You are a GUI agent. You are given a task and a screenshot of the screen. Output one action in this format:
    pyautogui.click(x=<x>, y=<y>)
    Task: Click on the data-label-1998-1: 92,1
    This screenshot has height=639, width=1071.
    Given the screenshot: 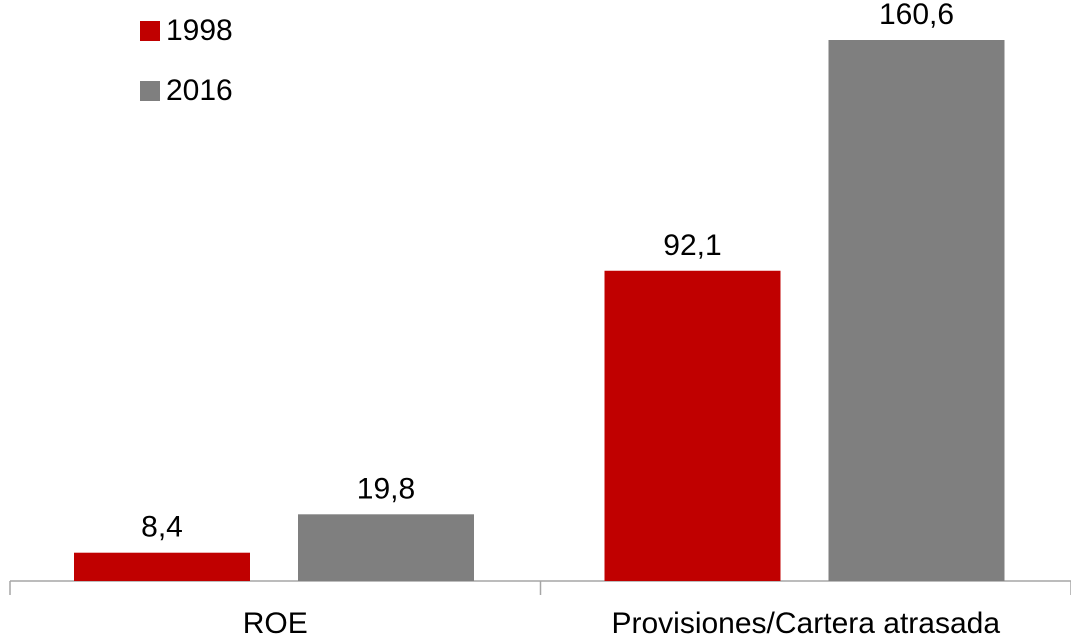 What is the action you would take?
    pyautogui.click(x=692, y=245)
    